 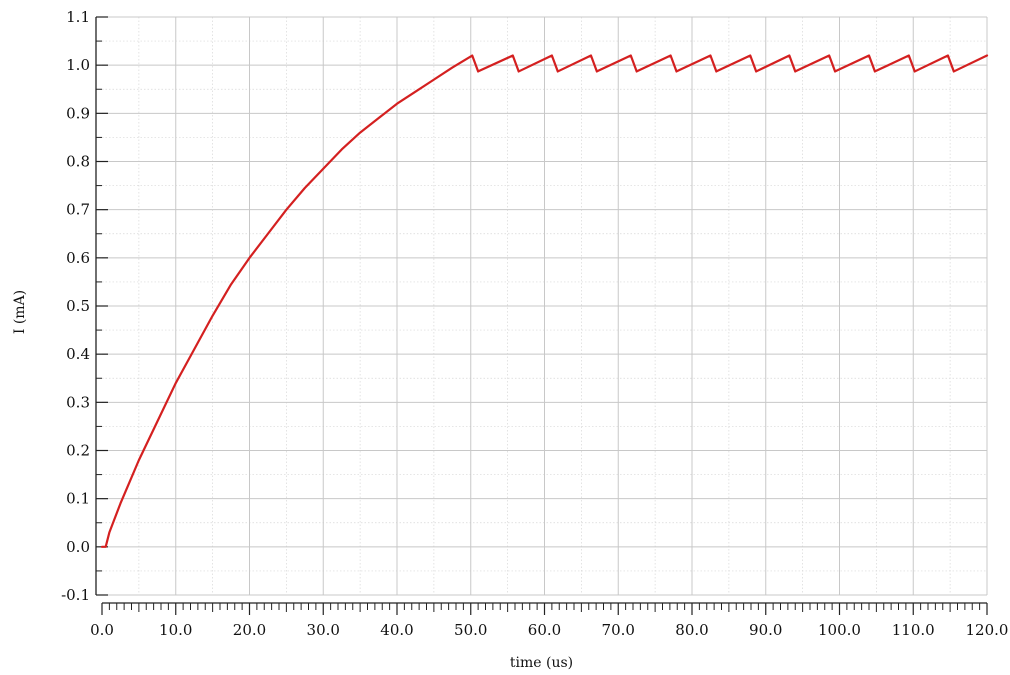 I want to click on x-tick-label: 20.0, so click(x=249, y=630).